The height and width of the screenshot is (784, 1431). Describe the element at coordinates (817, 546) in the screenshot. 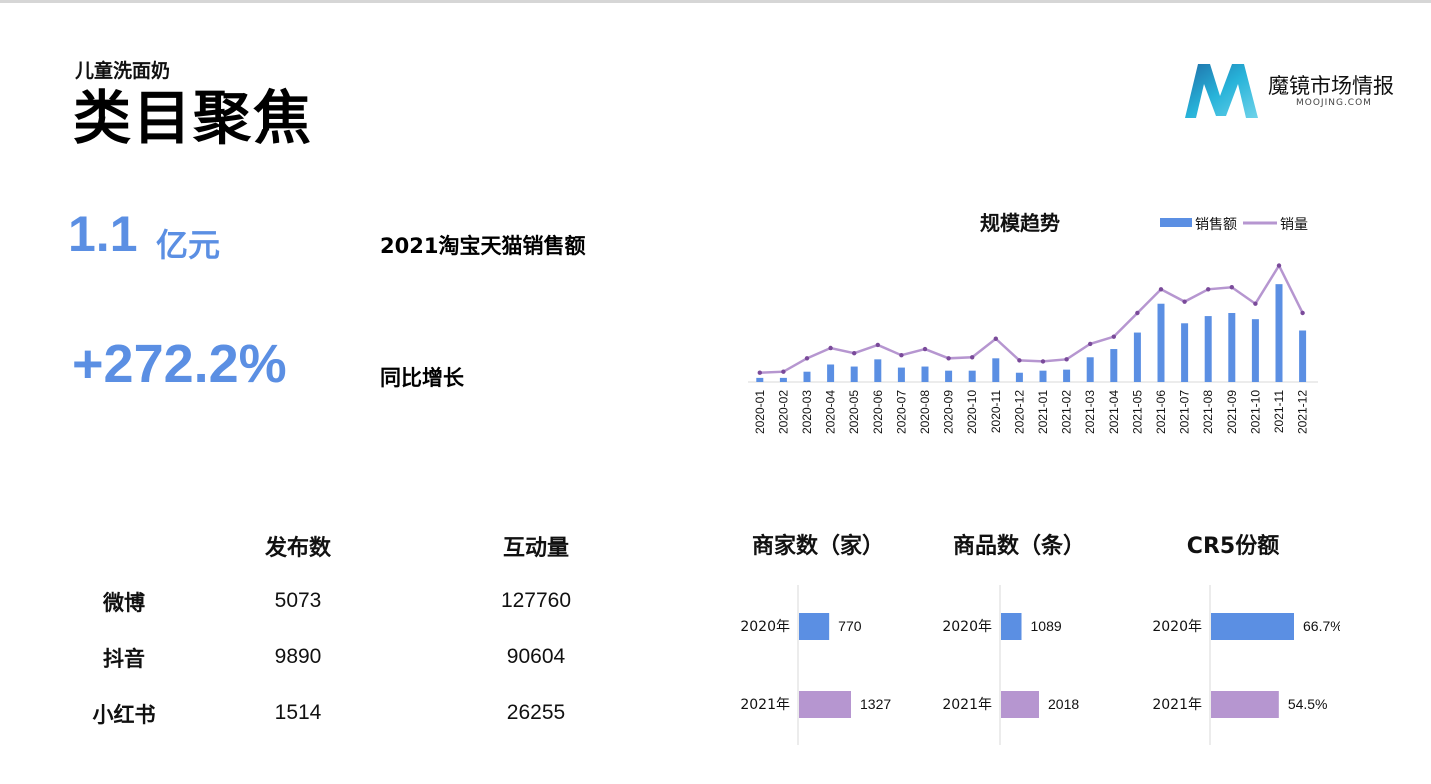

I see `merchants-chart-title: 商家数（家）` at that location.